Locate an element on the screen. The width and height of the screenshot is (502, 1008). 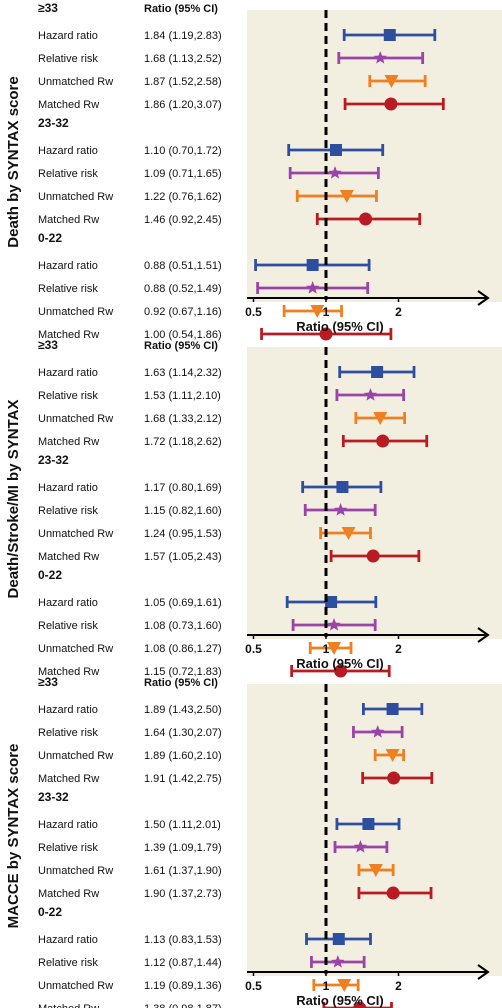
ratio-ci-text: 1.15 (0.82,1.60) is located at coordinates (183, 511).